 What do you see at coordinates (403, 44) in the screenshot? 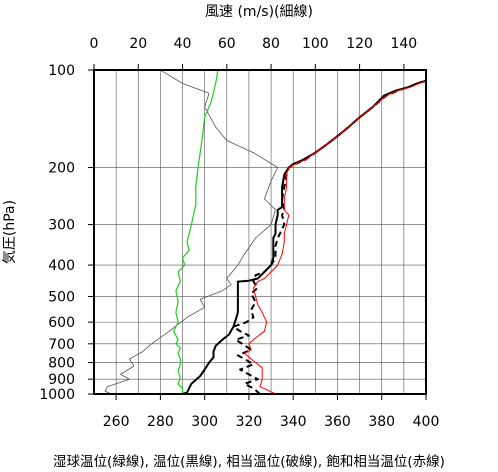
I see `wind-tick-label: 140` at bounding box center [403, 44].